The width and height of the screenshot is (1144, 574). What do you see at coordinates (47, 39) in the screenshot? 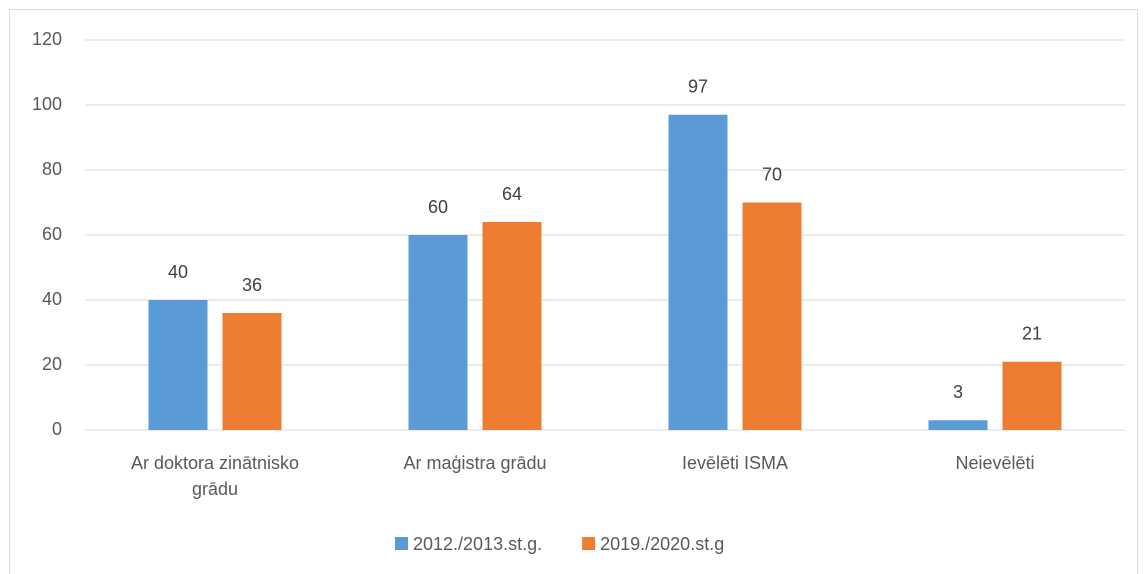
I see `y-tick-label: 120` at bounding box center [47, 39].